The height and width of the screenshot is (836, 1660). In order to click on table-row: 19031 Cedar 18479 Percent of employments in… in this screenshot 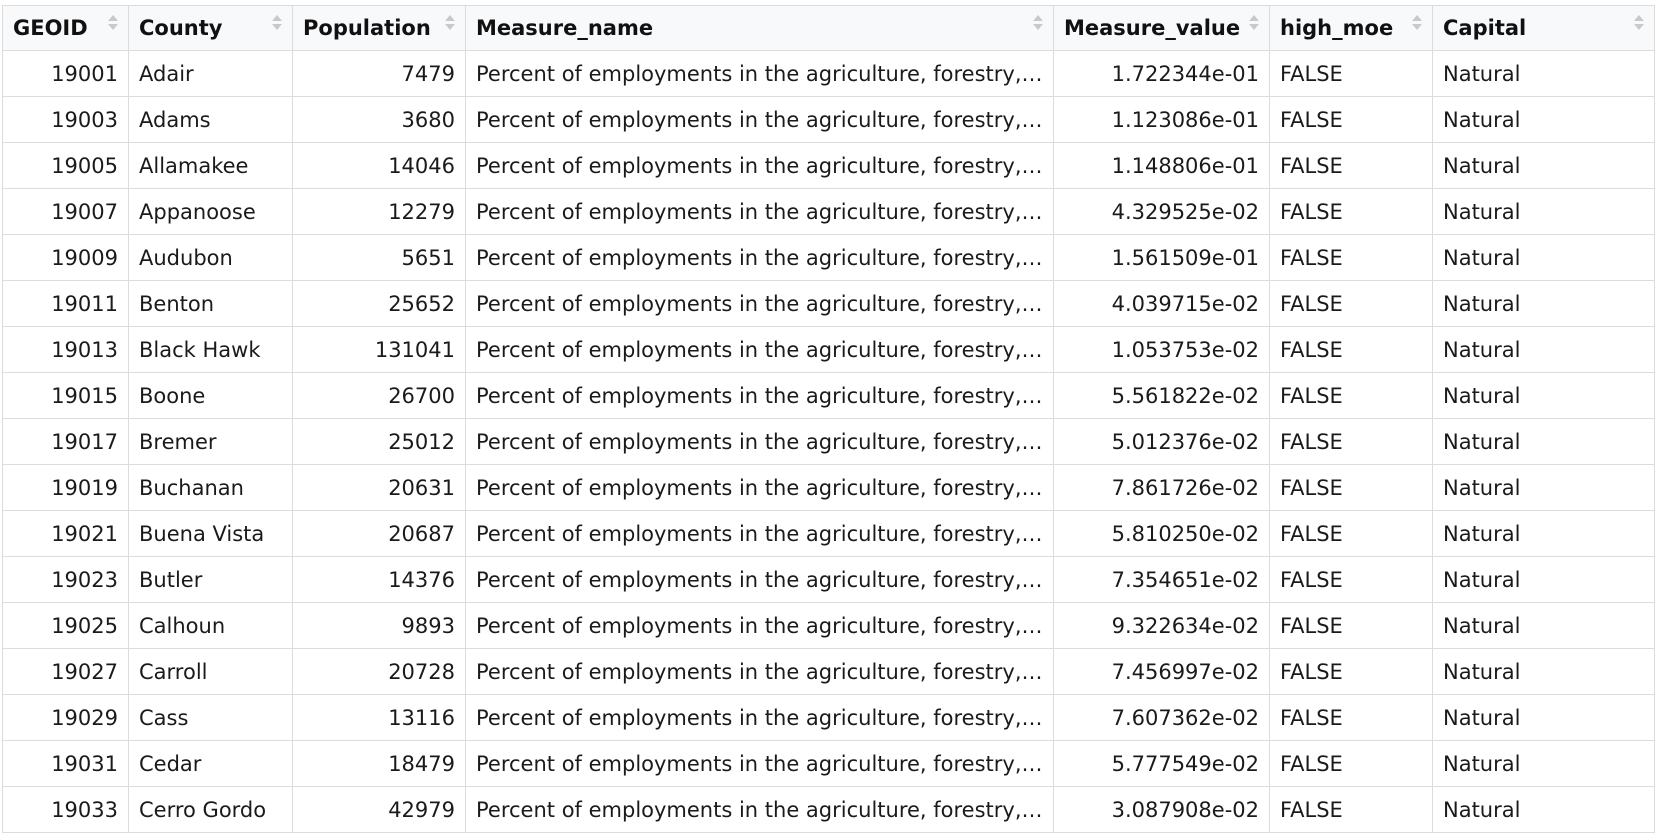, I will do `click(828, 763)`.